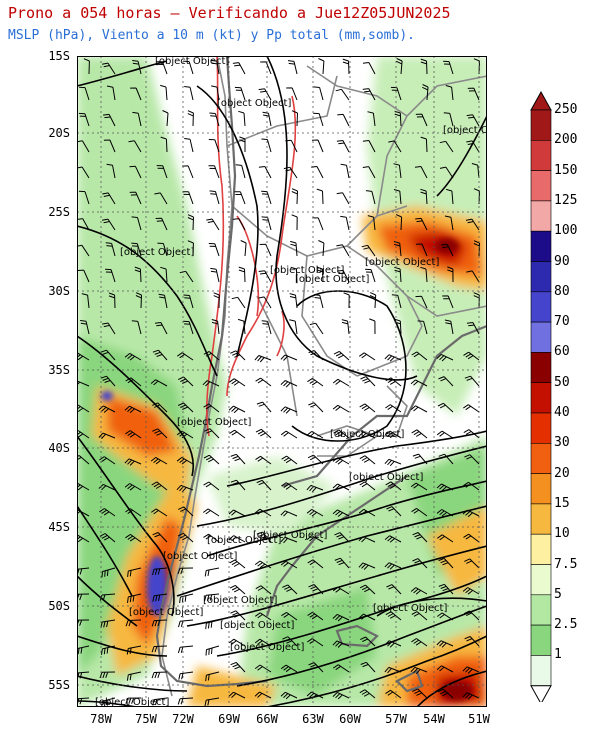 This screenshot has width=600, height=750. Describe the element at coordinates (59, 448) in the screenshot. I see `lat-label: 40S` at that location.